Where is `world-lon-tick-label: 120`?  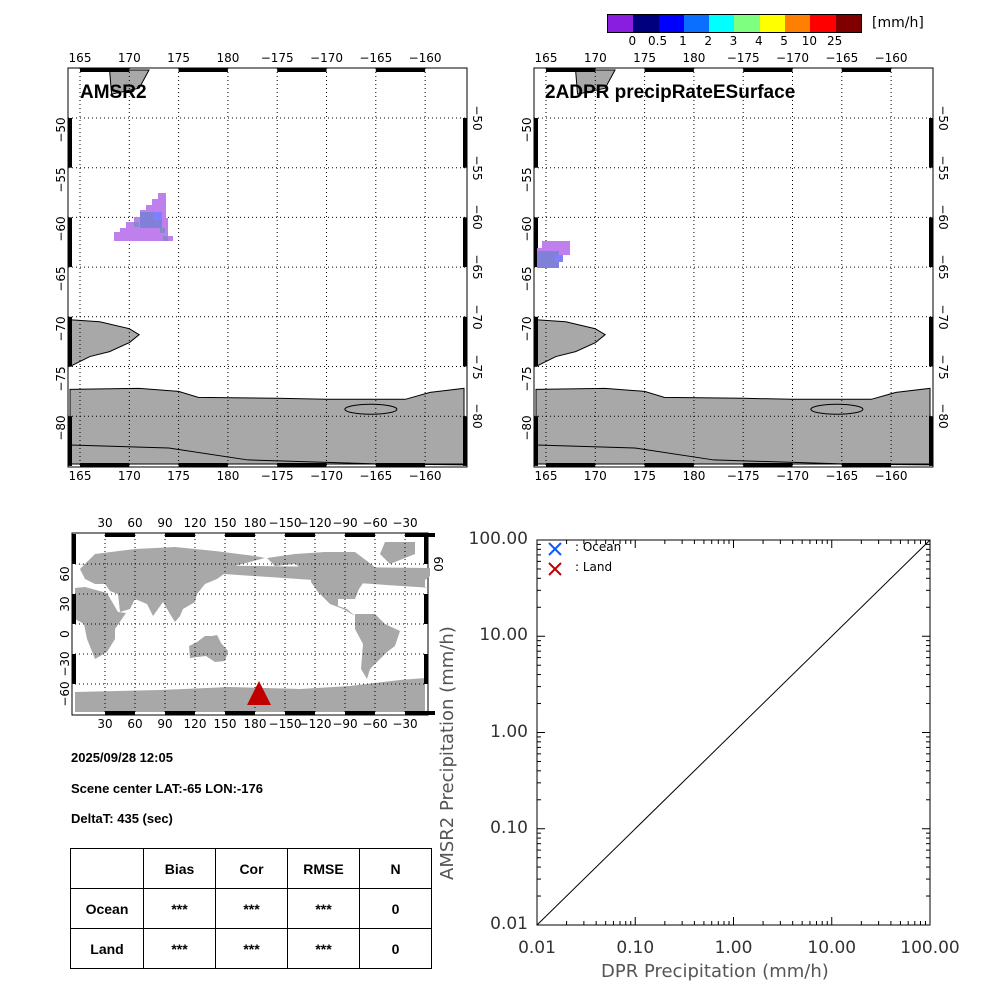
world-lon-tick-label: 120 is located at coordinates (195, 724).